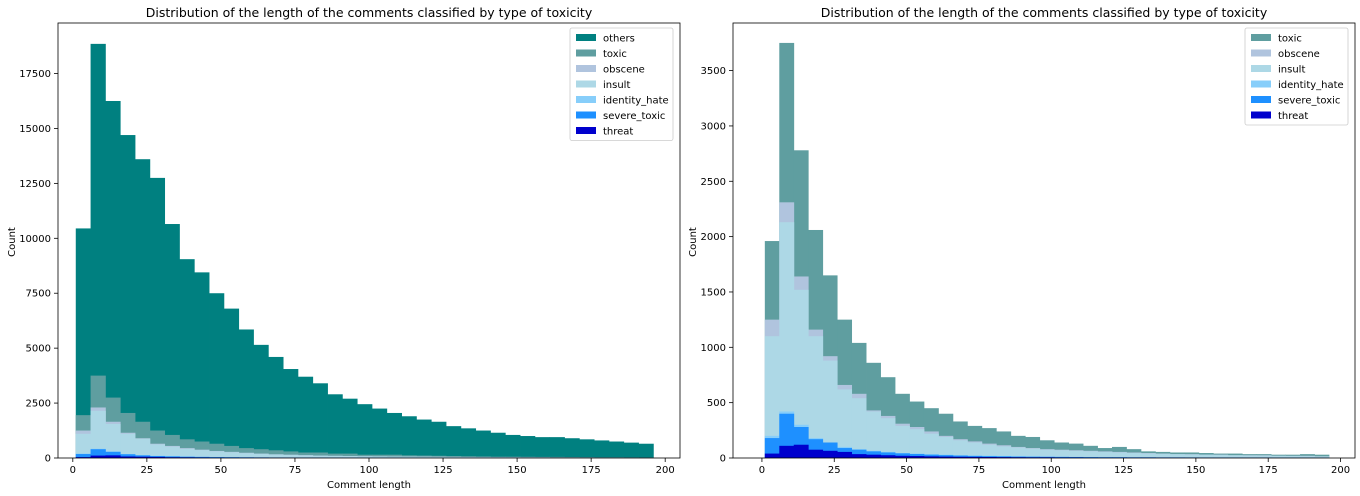  Describe the element at coordinates (979, 470) in the screenshot. I see `x-tick-label: 75` at that location.